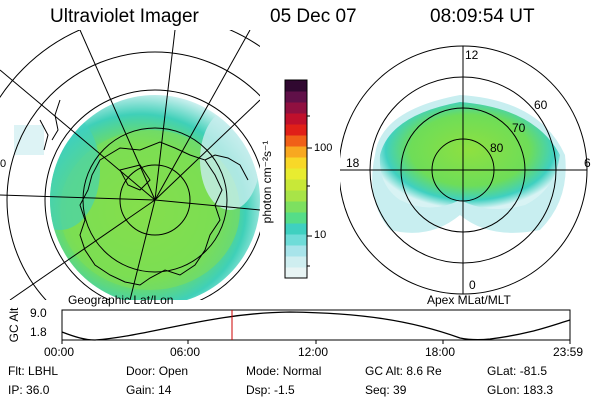  I want to click on mlat-label-80: 80, so click(497, 148).